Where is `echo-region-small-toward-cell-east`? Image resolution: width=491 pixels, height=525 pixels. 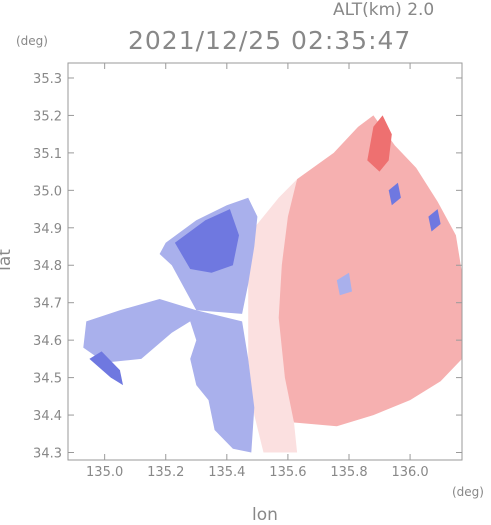 echo-region-small-toward-cell-east is located at coordinates (434, 220).